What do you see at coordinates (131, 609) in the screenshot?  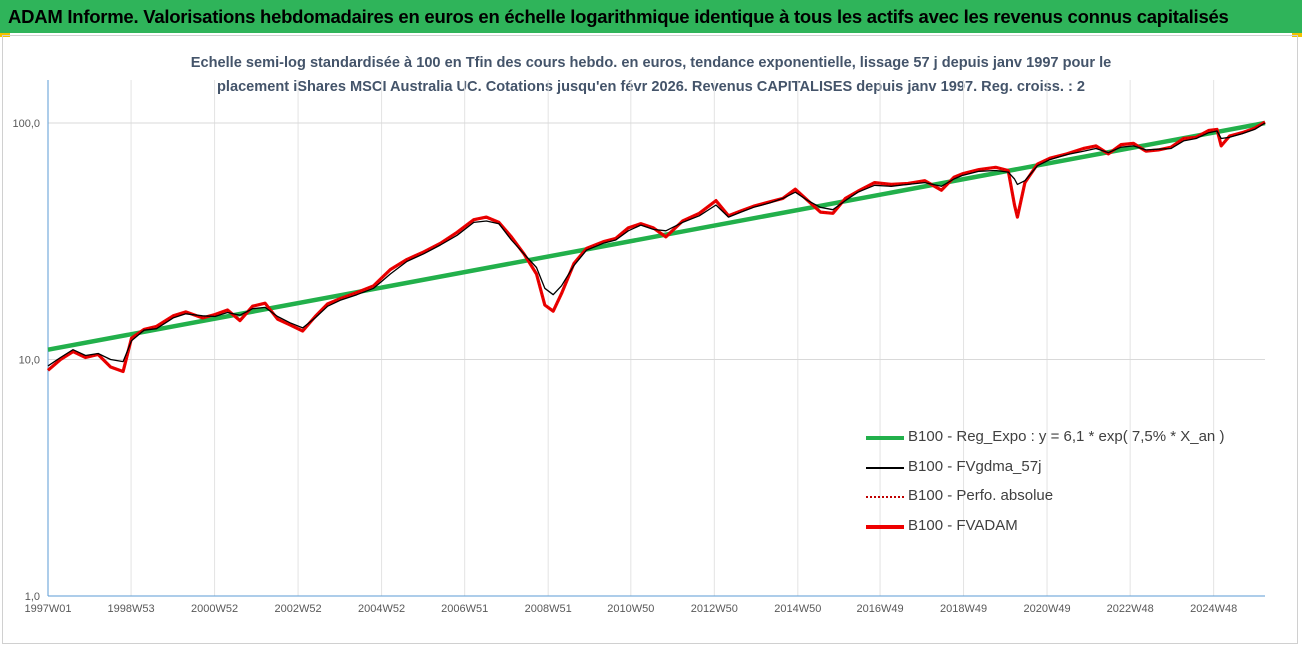 I see `x-tick-label: 1998W53` at bounding box center [131, 609].